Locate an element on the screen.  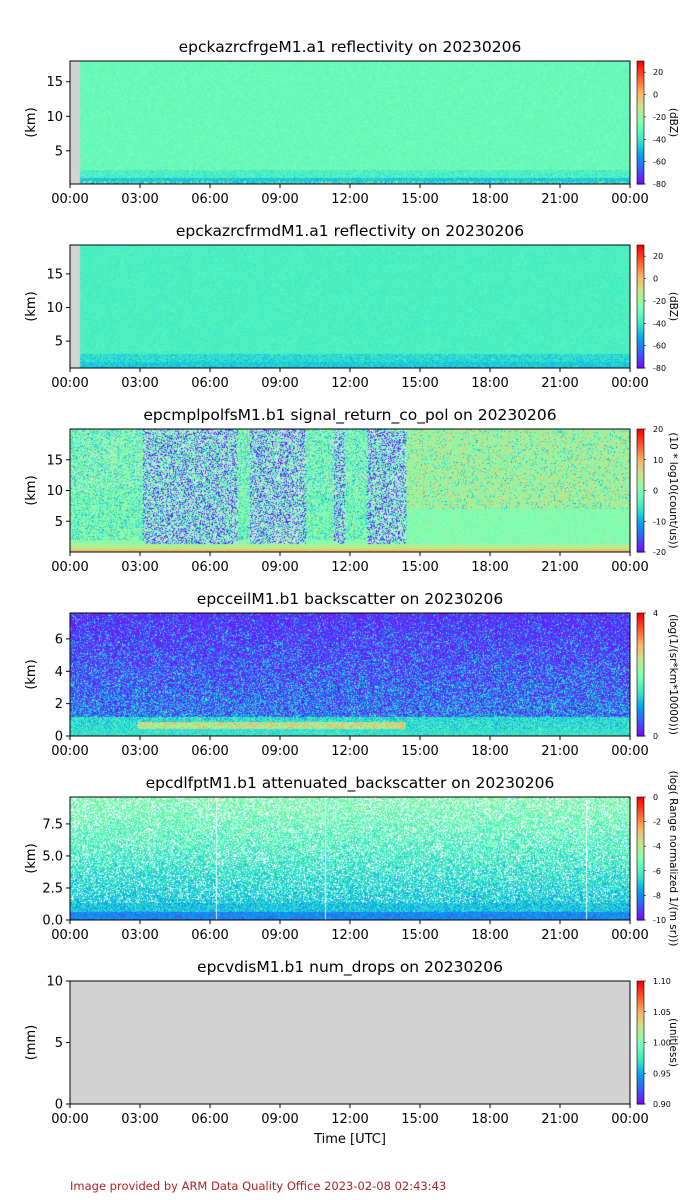
x-tick-label: 21:00 is located at coordinates (559, 1119).